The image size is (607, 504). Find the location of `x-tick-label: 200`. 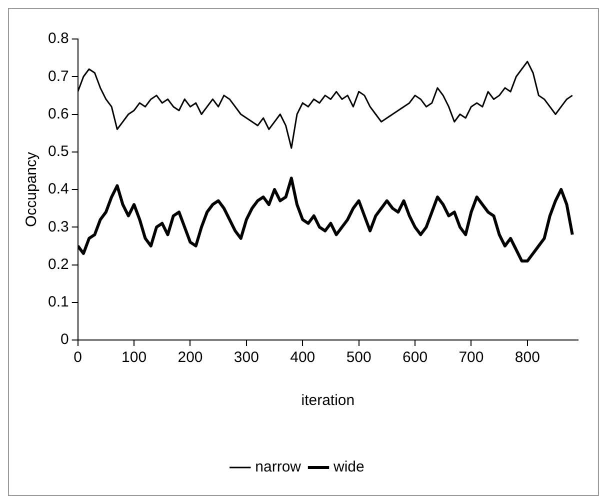

x-tick-label: 200 is located at coordinates (190, 357).